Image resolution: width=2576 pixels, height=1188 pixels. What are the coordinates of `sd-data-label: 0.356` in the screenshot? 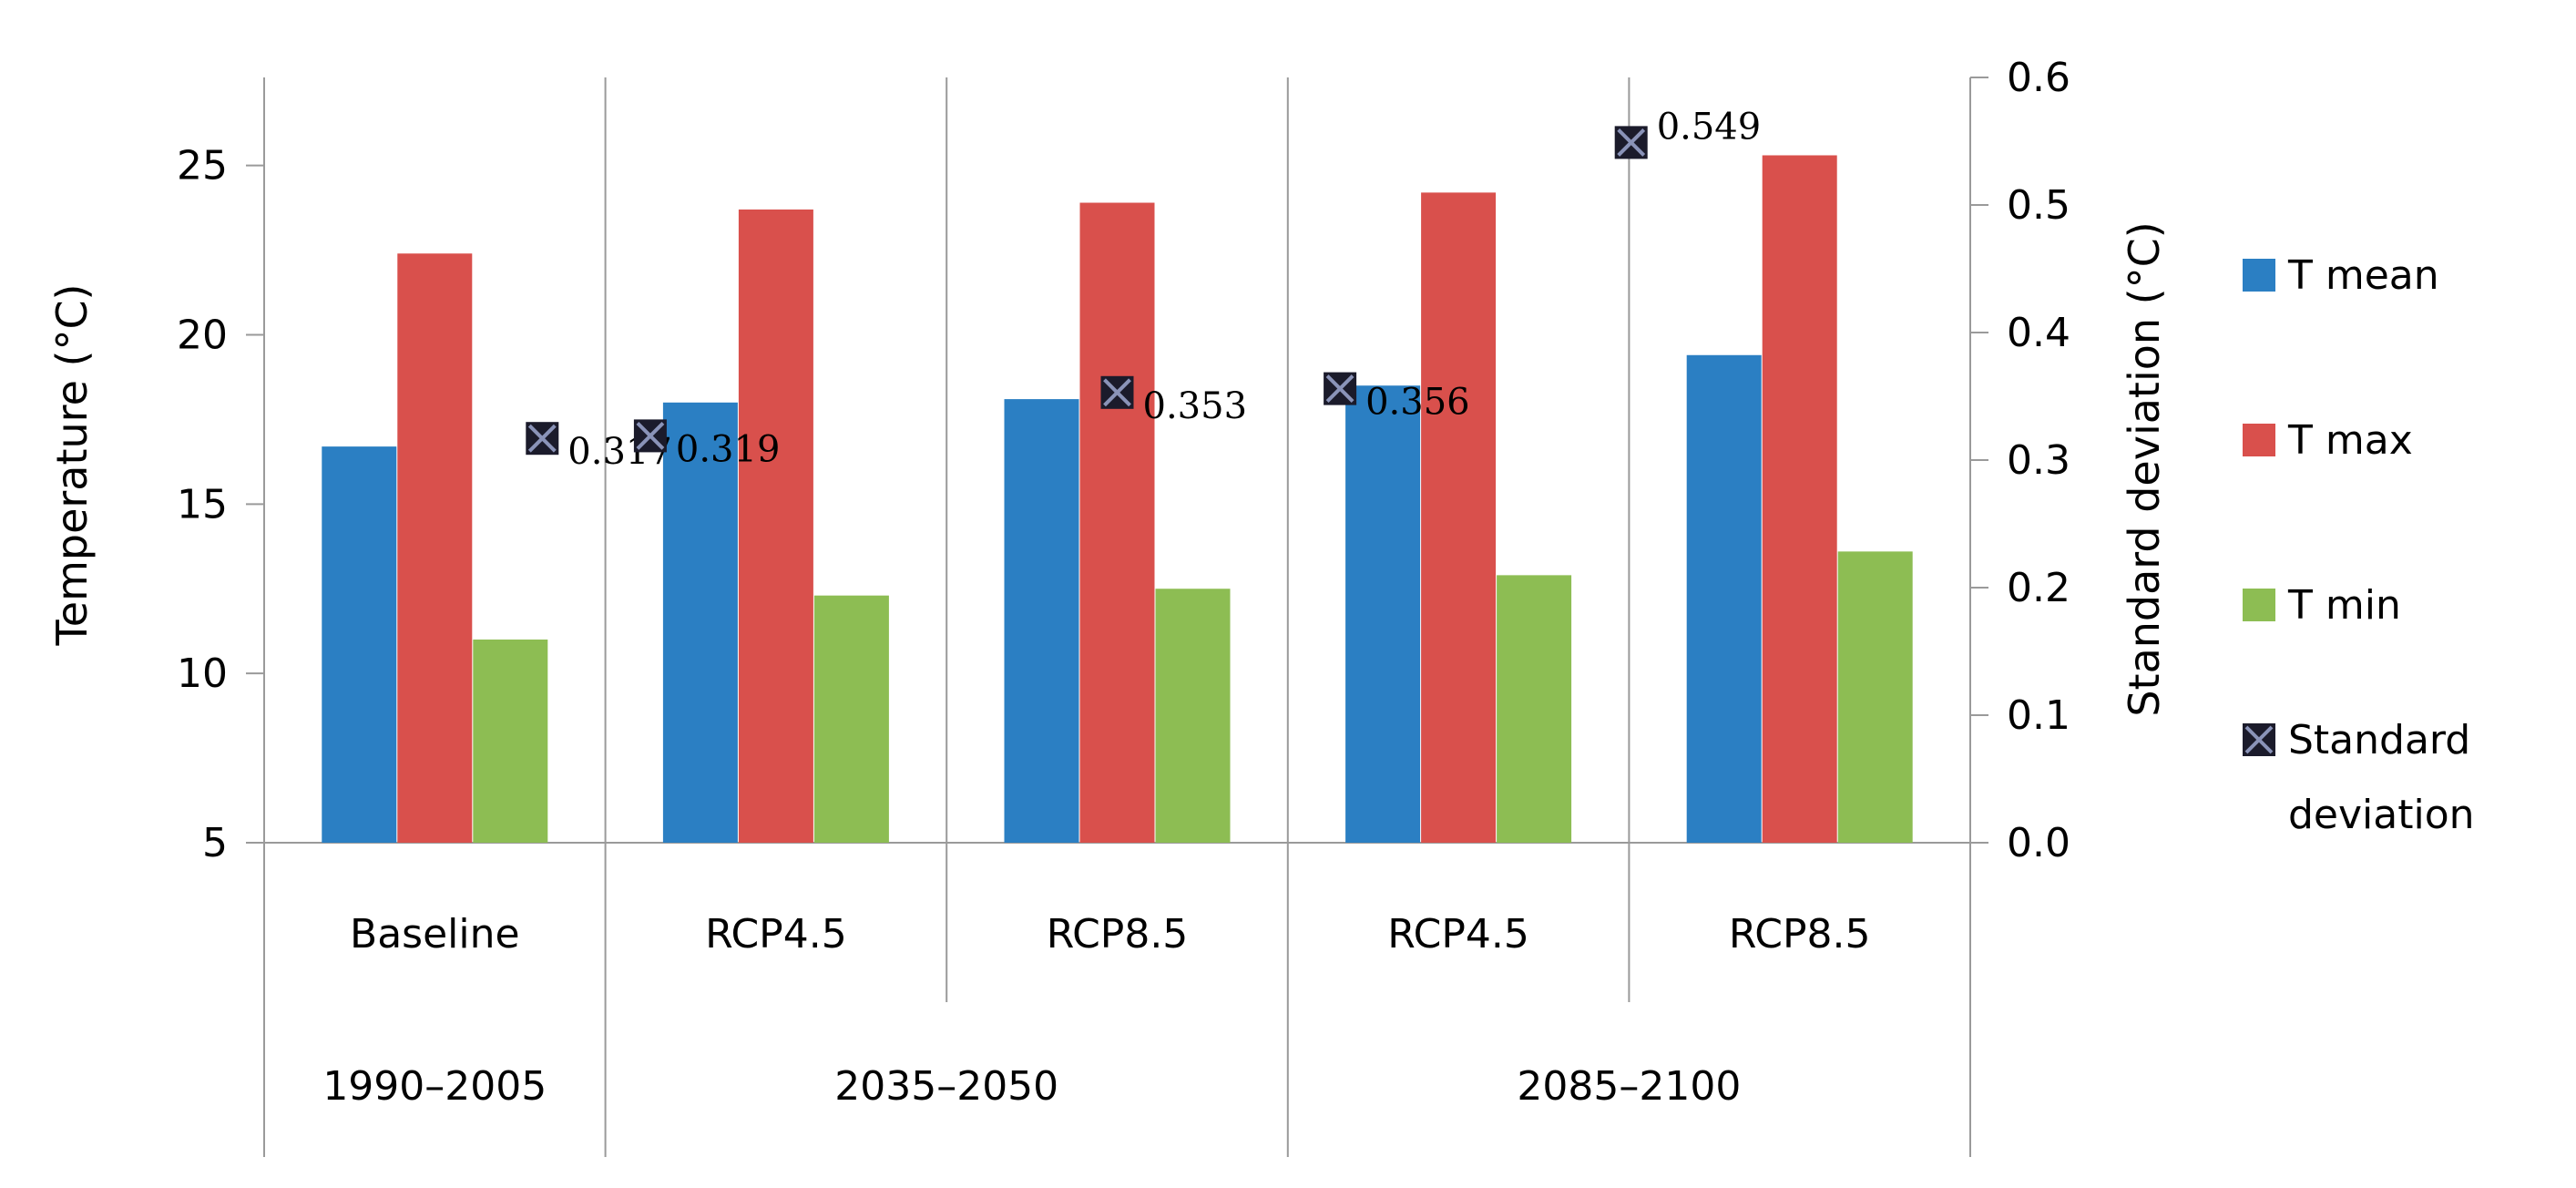 It's located at (1417, 403).